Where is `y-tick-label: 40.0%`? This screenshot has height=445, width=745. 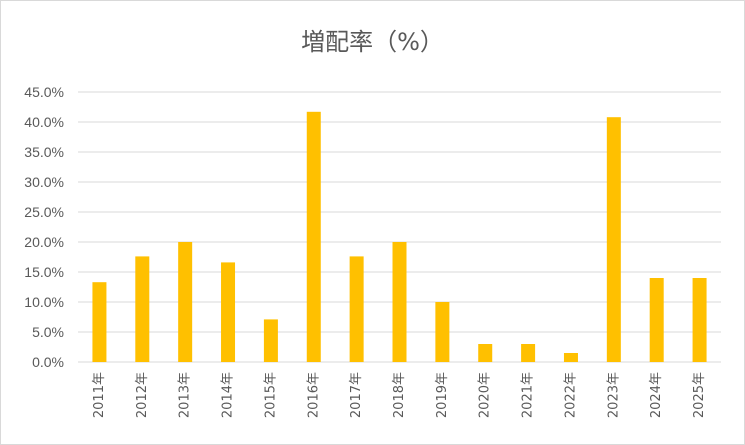
y-tick-label: 40.0% is located at coordinates (44, 122).